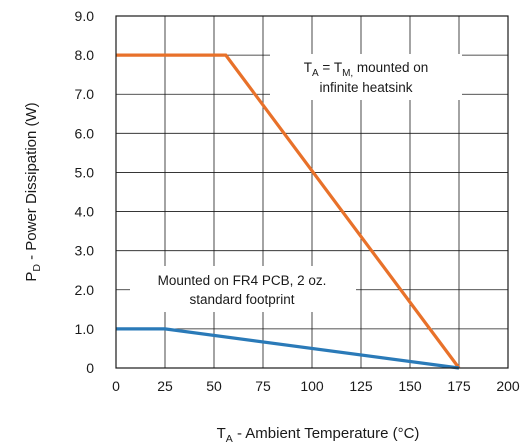 The height and width of the screenshot is (445, 529). What do you see at coordinates (214, 386) in the screenshot?
I see `x-tick-label: 50` at bounding box center [214, 386].